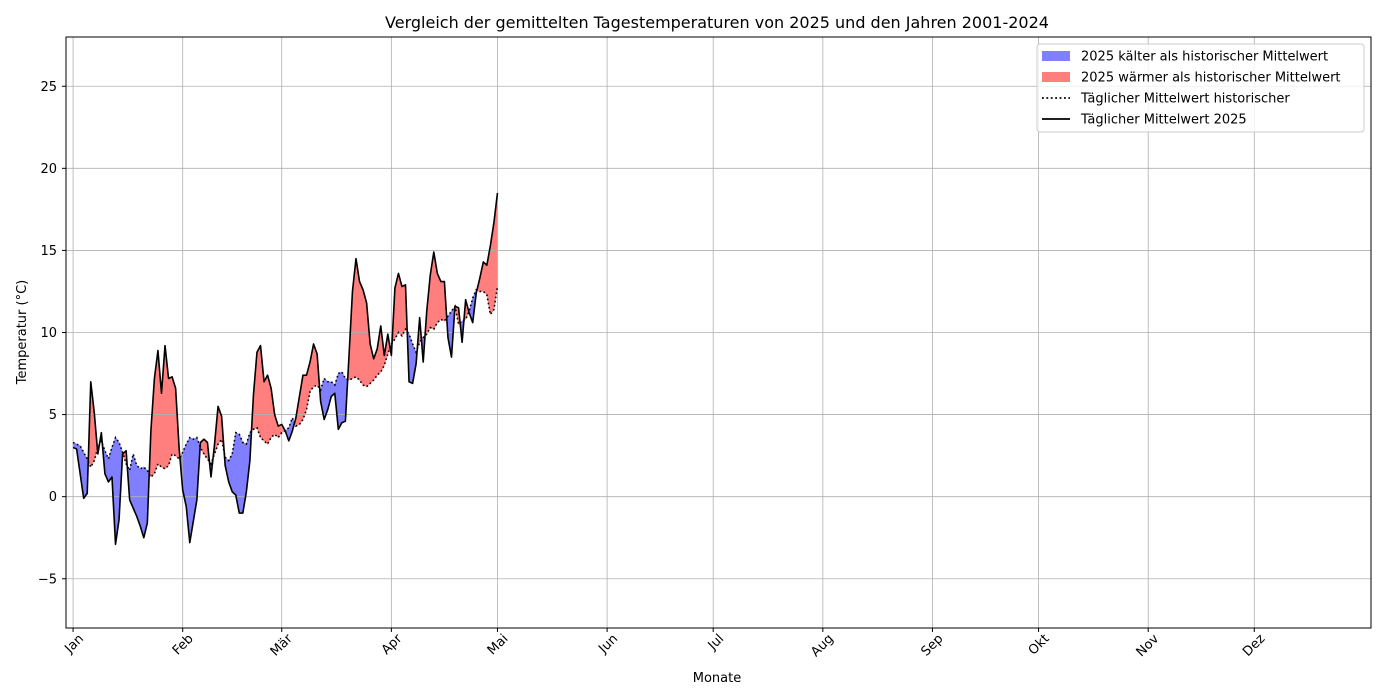 This screenshot has width=1400, height=700. I want to click on y-tick-label: 15, so click(48, 251).